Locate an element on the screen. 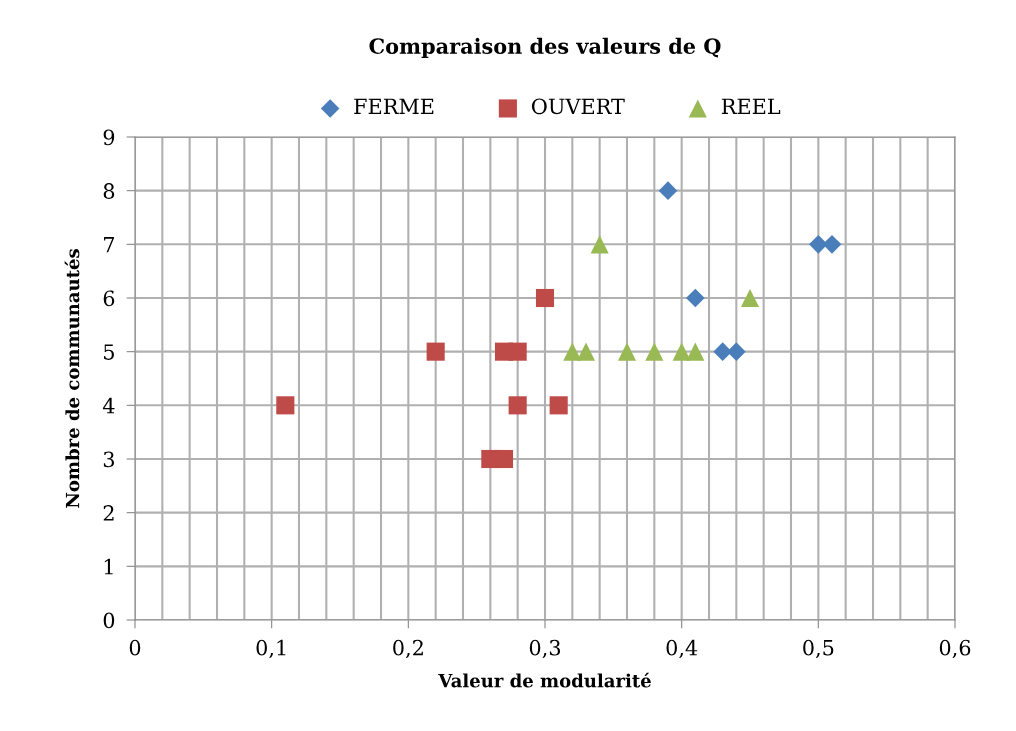 The height and width of the screenshot is (731, 1016). y-tick-label: 5 is located at coordinates (109, 352).